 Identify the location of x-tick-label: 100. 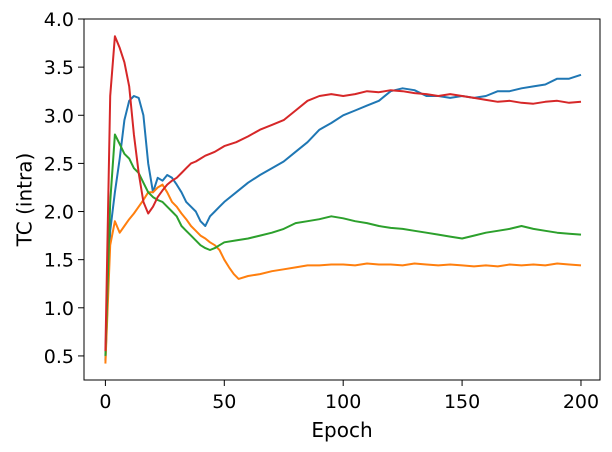
(343, 402).